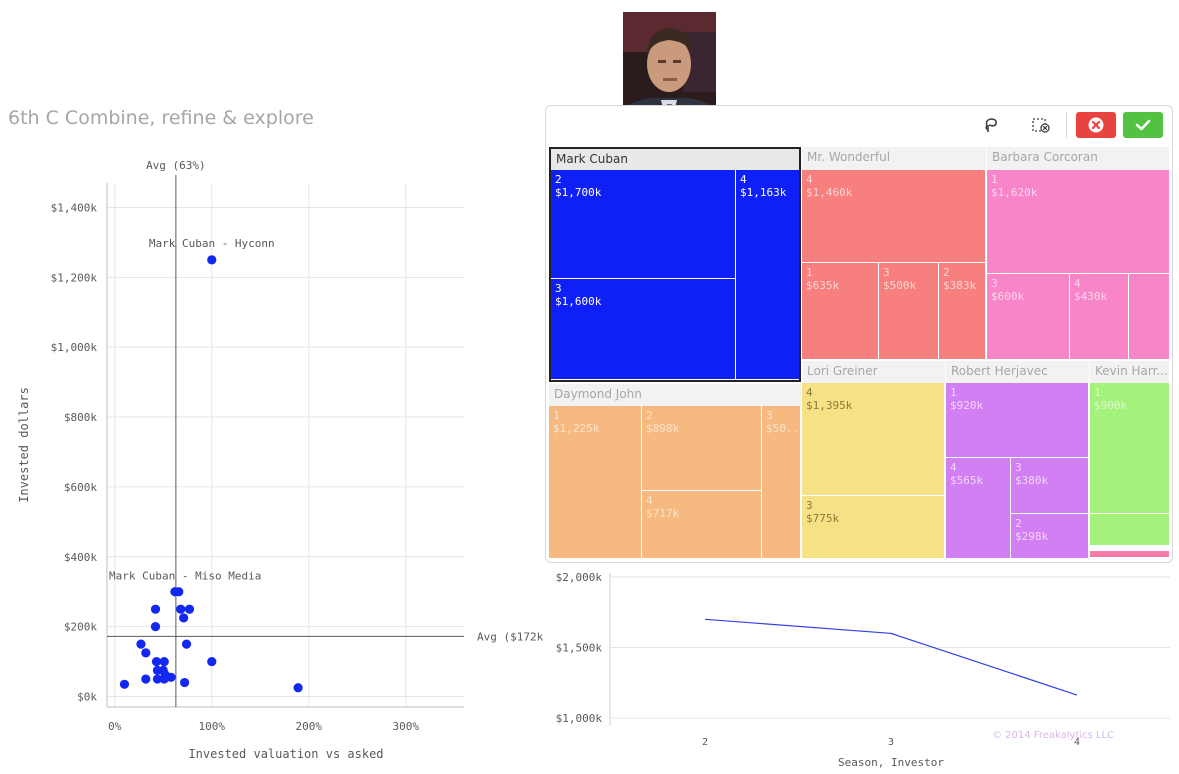  Describe the element at coordinates (663, 513) in the screenshot. I see `cell-value: $717k` at that location.